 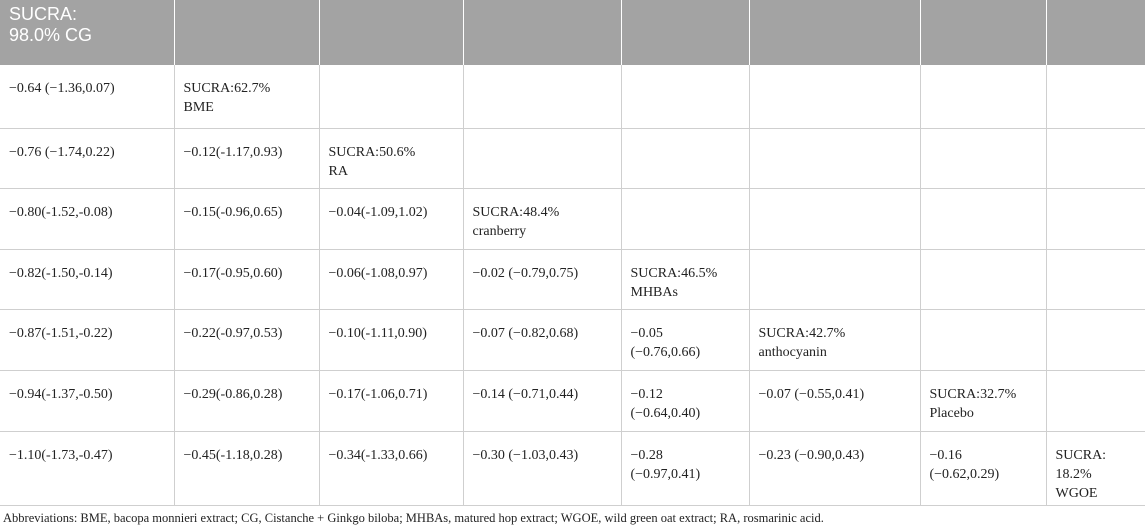 What do you see at coordinates (338, 172) in the screenshot?
I see `cell-text-line: RA` at bounding box center [338, 172].